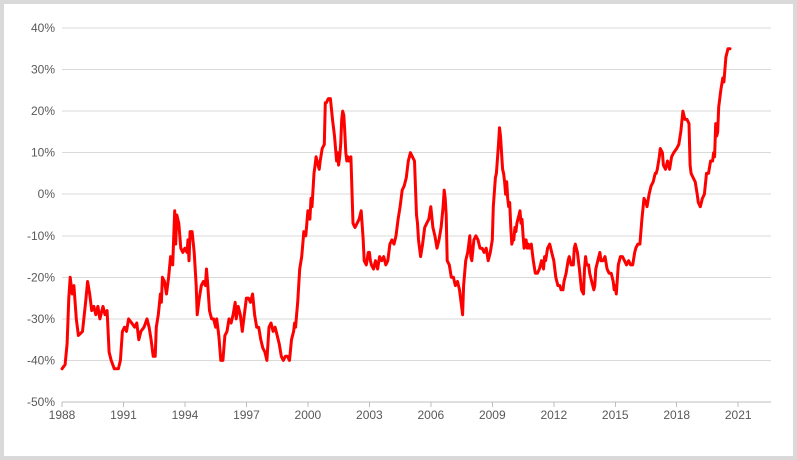 This screenshot has height=460, width=797. I want to click on y-tick-label: 0%, so click(47, 194).